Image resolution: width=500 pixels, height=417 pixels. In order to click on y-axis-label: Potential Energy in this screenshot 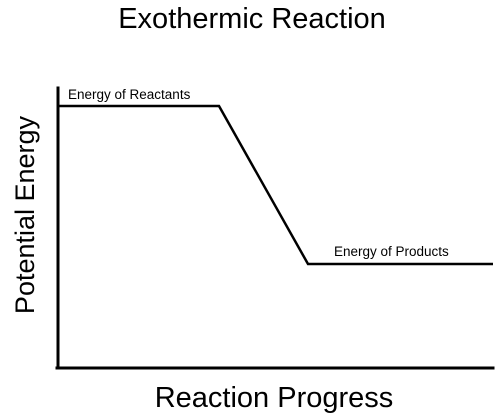, I will do `click(25, 214)`.